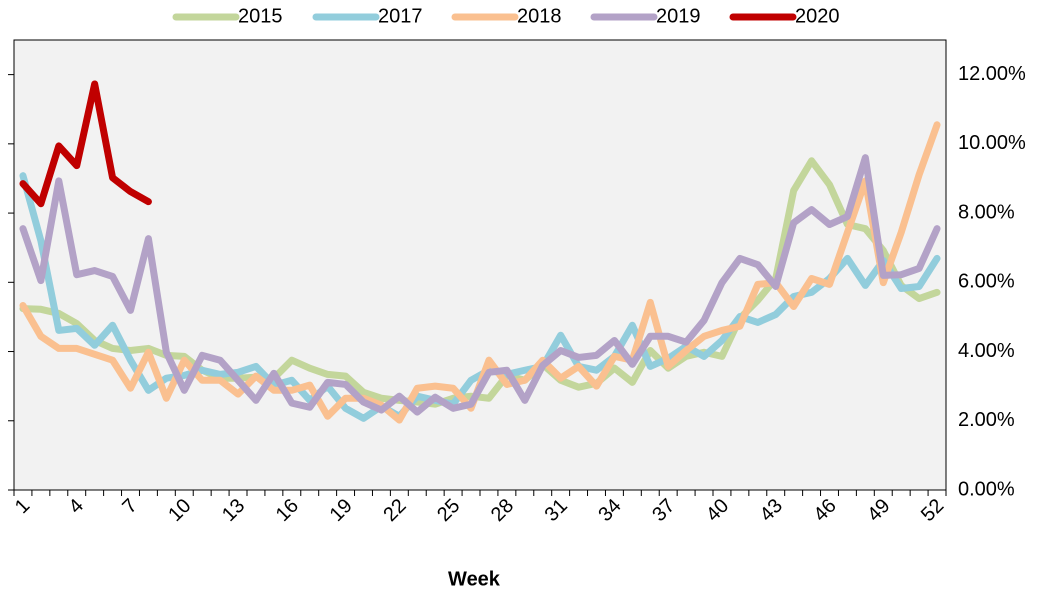 This screenshot has height=596, width=1060. I want to click on y-tick-label: 0.00%, so click(986, 489).